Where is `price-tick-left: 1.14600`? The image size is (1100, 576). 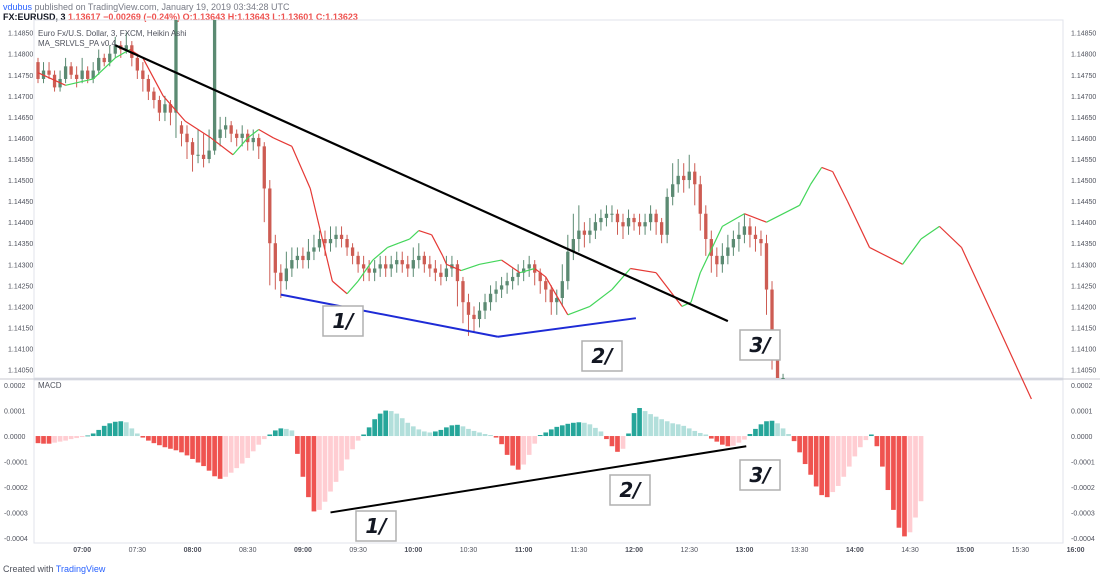
price-tick-left: 1.14600 is located at coordinates (20, 139).